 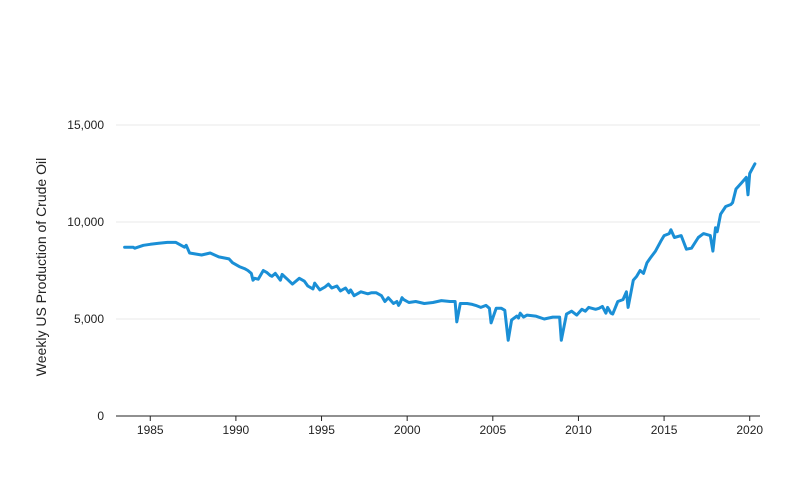 I want to click on y-tick-label: 0, so click(x=100, y=416).